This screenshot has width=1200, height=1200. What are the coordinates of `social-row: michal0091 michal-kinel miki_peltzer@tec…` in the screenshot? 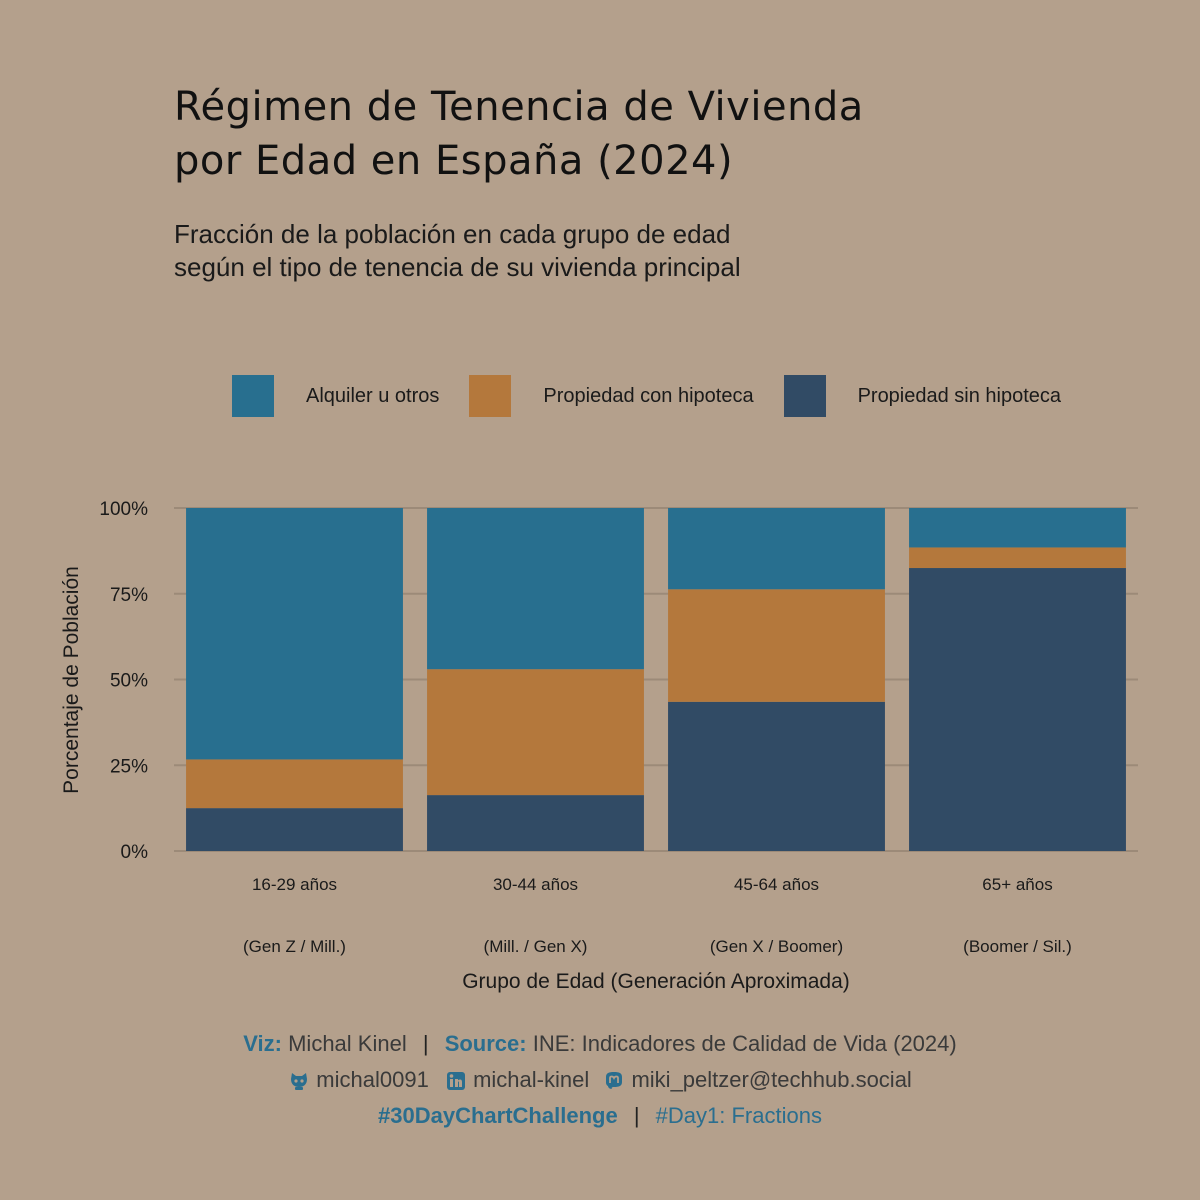 It's located at (600, 1080).